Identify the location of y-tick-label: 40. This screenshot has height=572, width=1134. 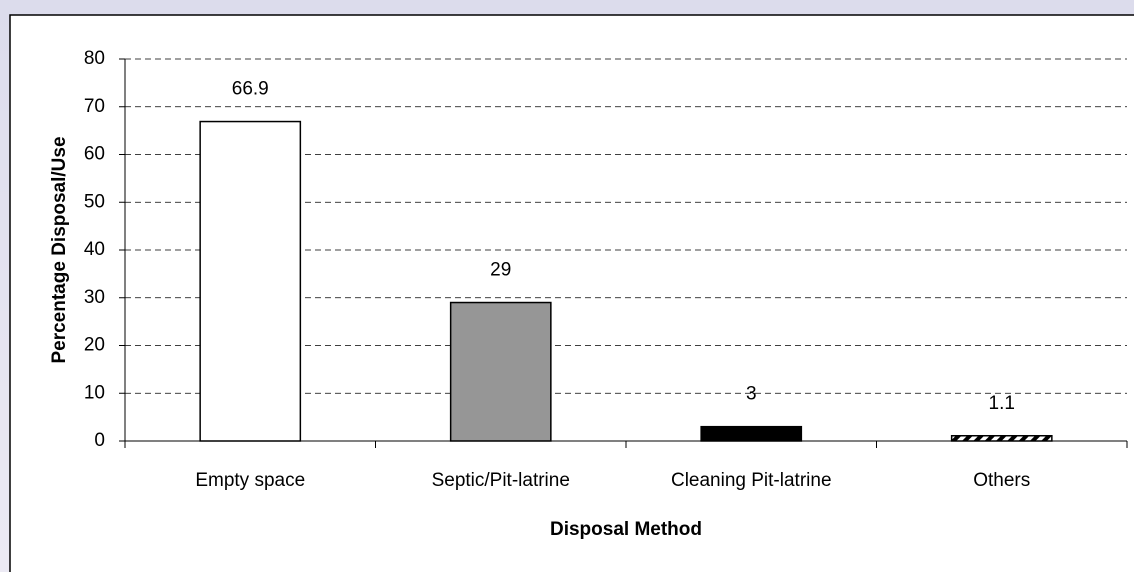
(94, 249).